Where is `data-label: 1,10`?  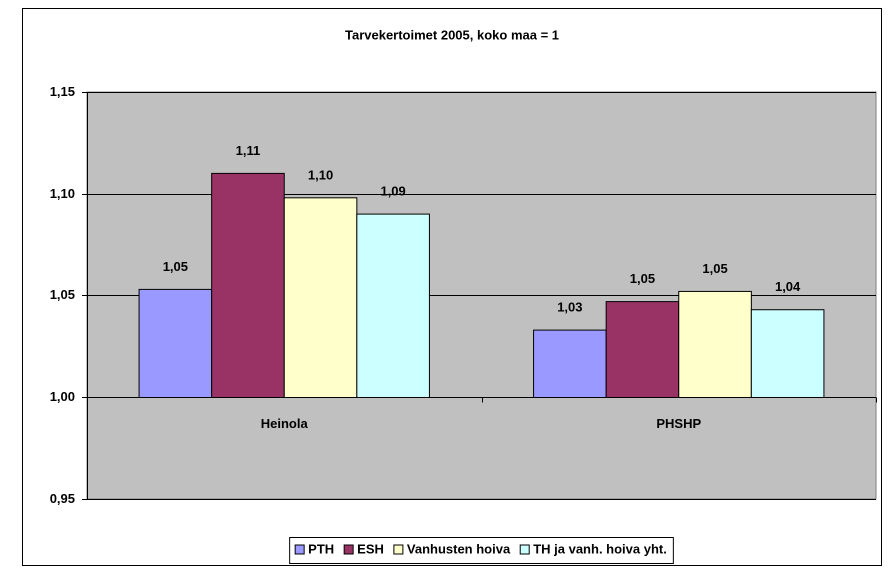
data-label: 1,10 is located at coordinates (320, 174).